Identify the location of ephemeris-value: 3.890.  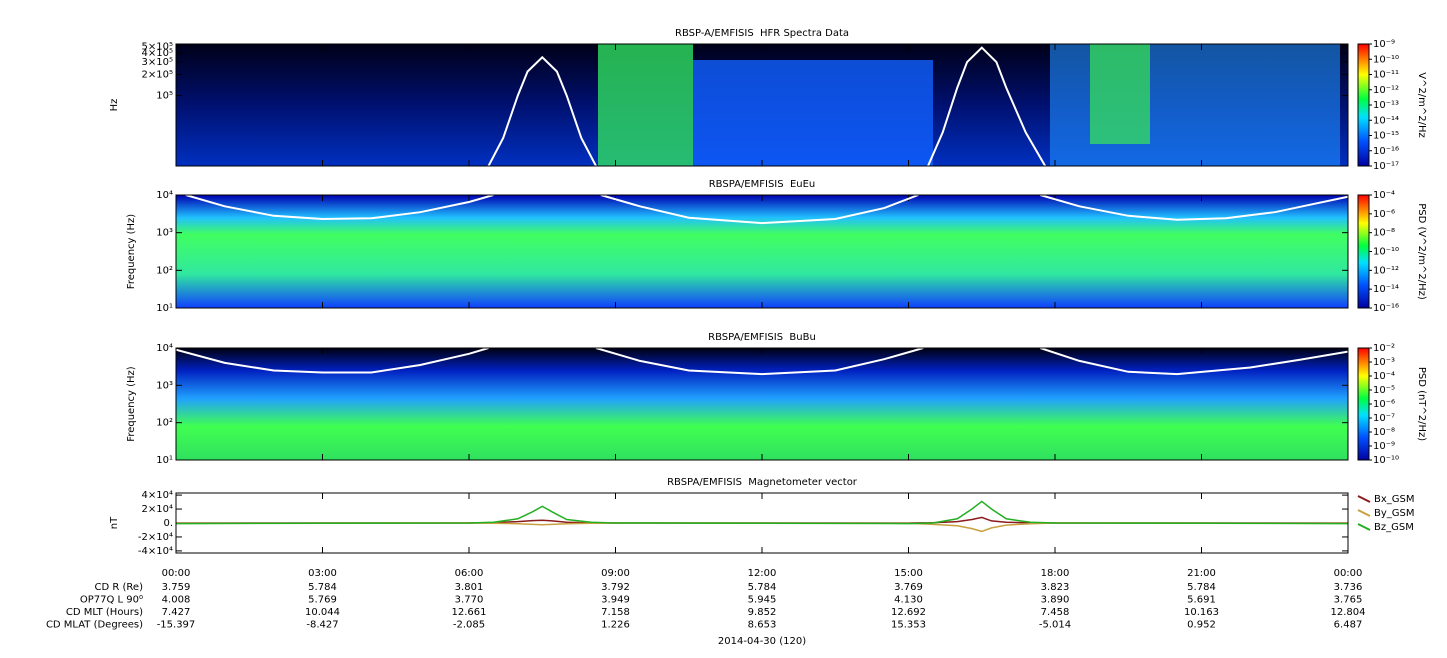
(1055, 600).